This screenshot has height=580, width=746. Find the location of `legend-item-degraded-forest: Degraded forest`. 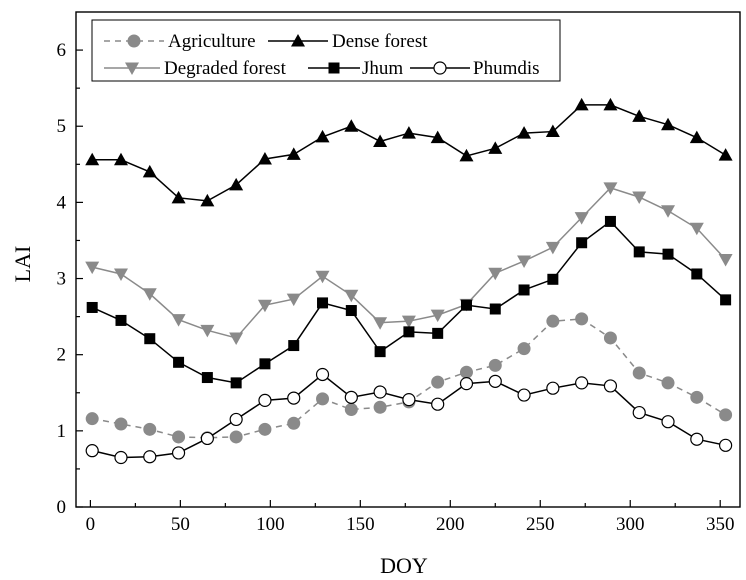

legend-item-degraded-forest: Degraded forest is located at coordinates (195, 68).